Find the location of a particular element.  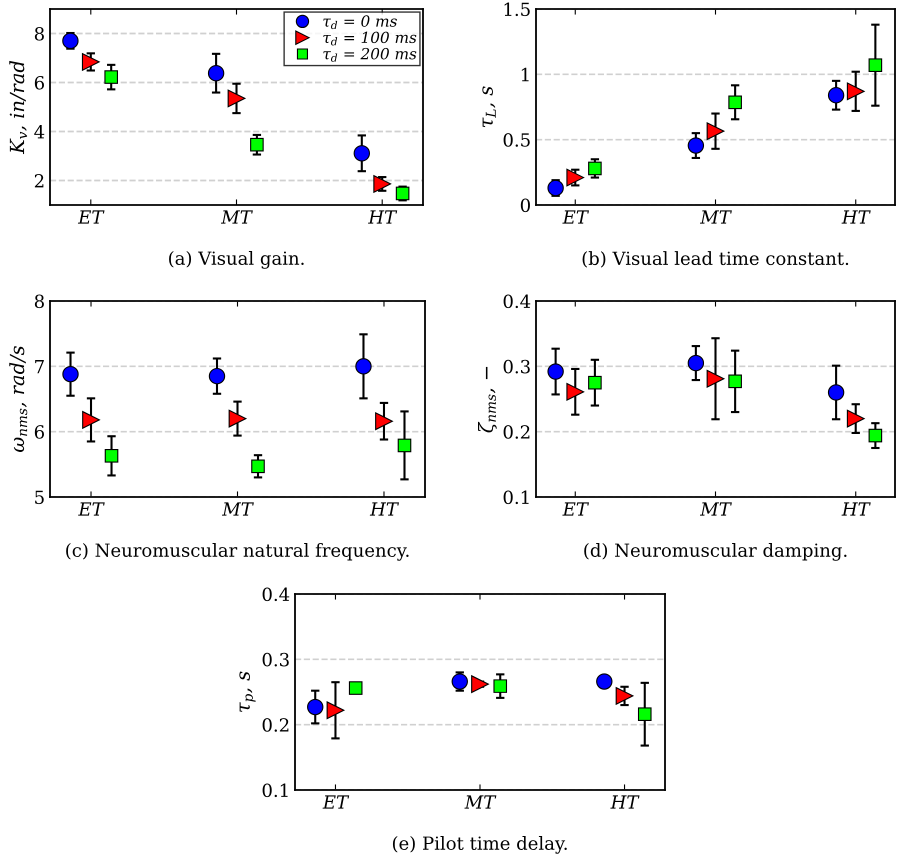

y-tick-label: 0.5 is located at coordinates (517, 140).